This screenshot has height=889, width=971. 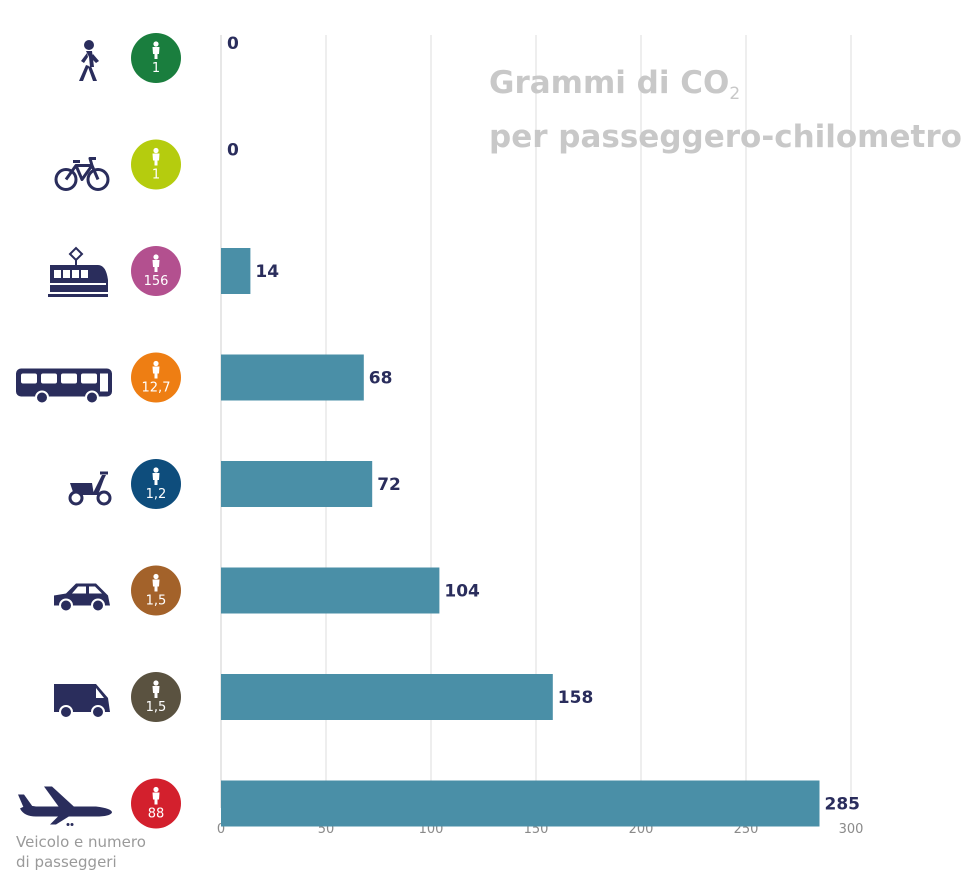 What do you see at coordinates (267, 272) in the screenshot?
I see `bar-value-label: 14` at bounding box center [267, 272].